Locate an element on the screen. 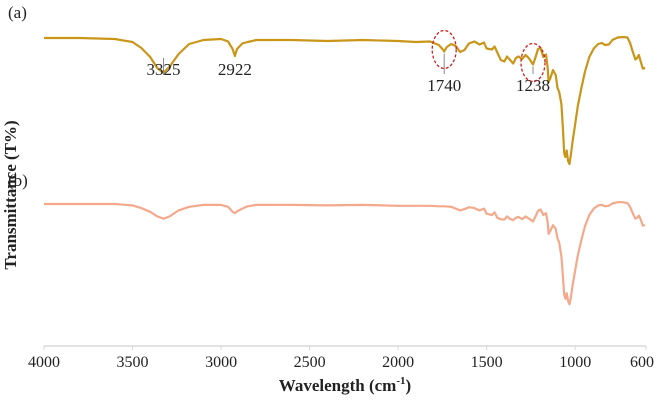 The height and width of the screenshot is (404, 664). y-axis-title: Transmittance (T%) is located at coordinates (10, 194).